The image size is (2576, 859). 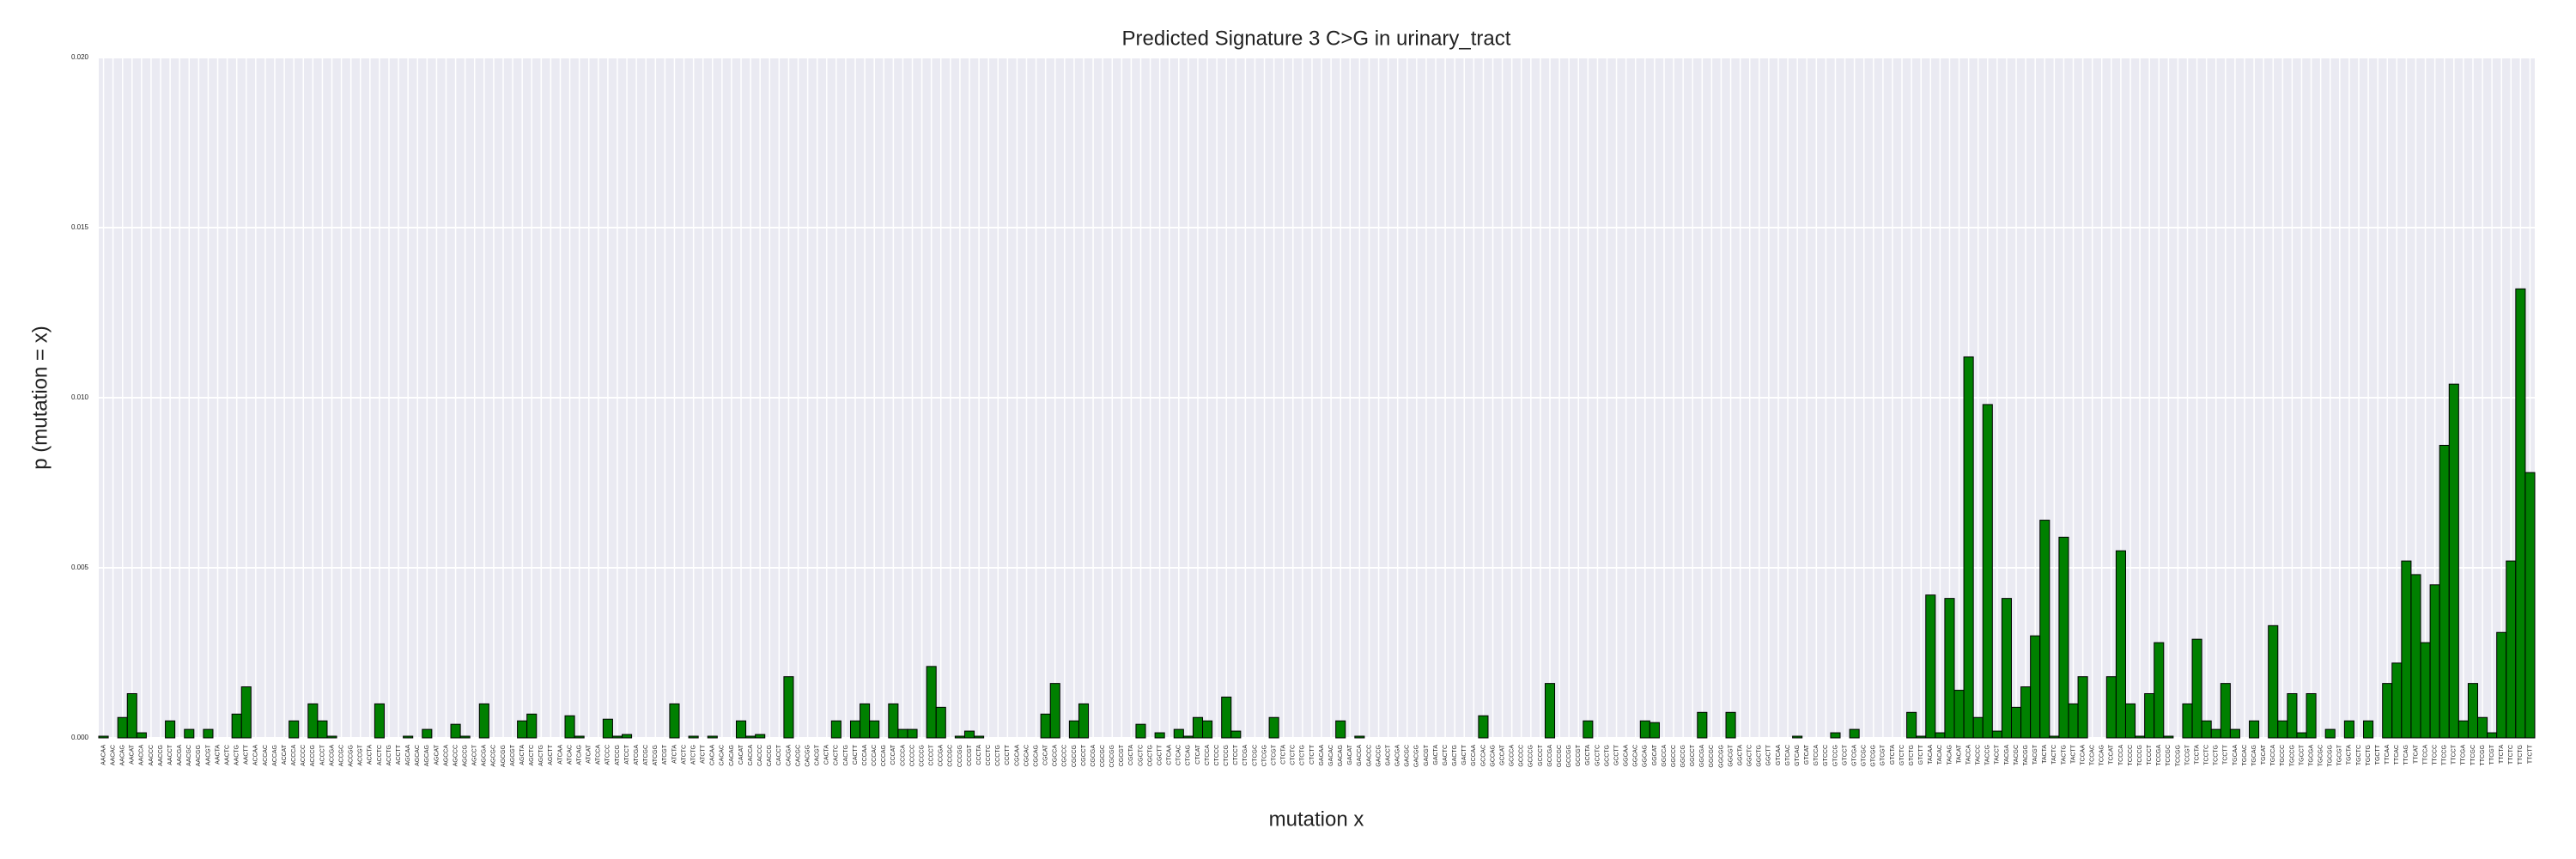 I want to click on x-tick-label: AGCCT, so click(x=475, y=755).